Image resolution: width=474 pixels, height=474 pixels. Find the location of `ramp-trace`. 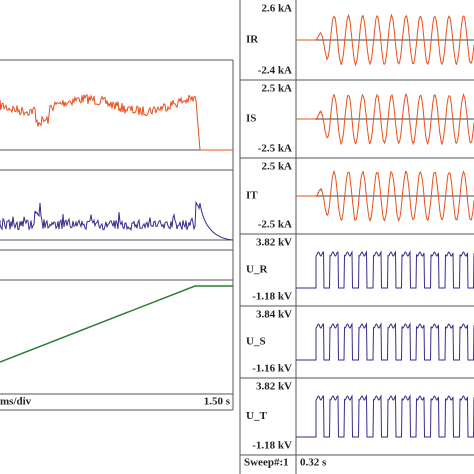

ramp-trace is located at coordinates (116, 324).